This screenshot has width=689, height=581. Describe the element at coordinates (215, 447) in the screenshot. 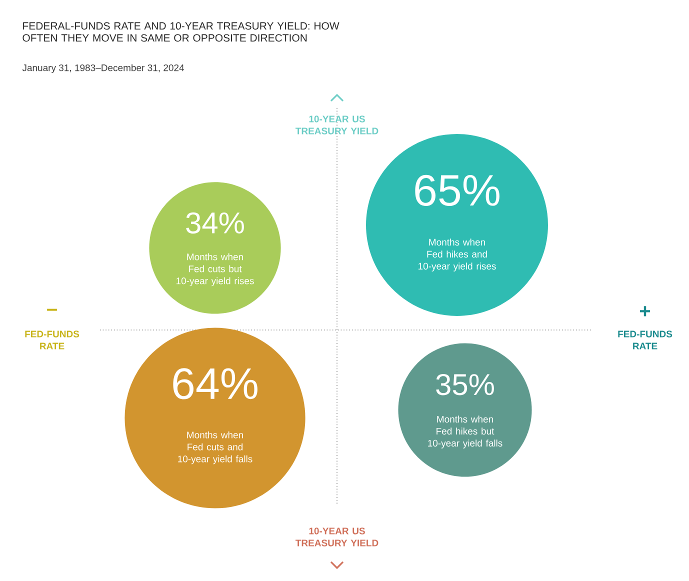

I see `category-label: Months when Fed cuts and 10-year yield falls` at that location.